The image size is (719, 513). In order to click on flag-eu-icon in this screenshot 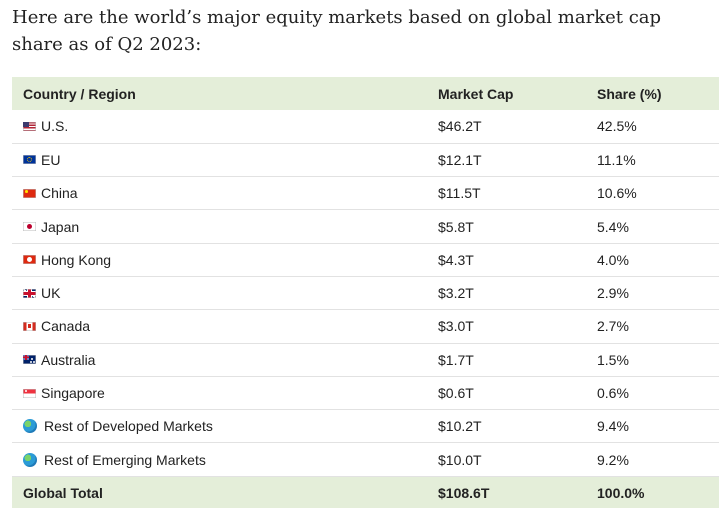, I will do `click(29, 160)`.